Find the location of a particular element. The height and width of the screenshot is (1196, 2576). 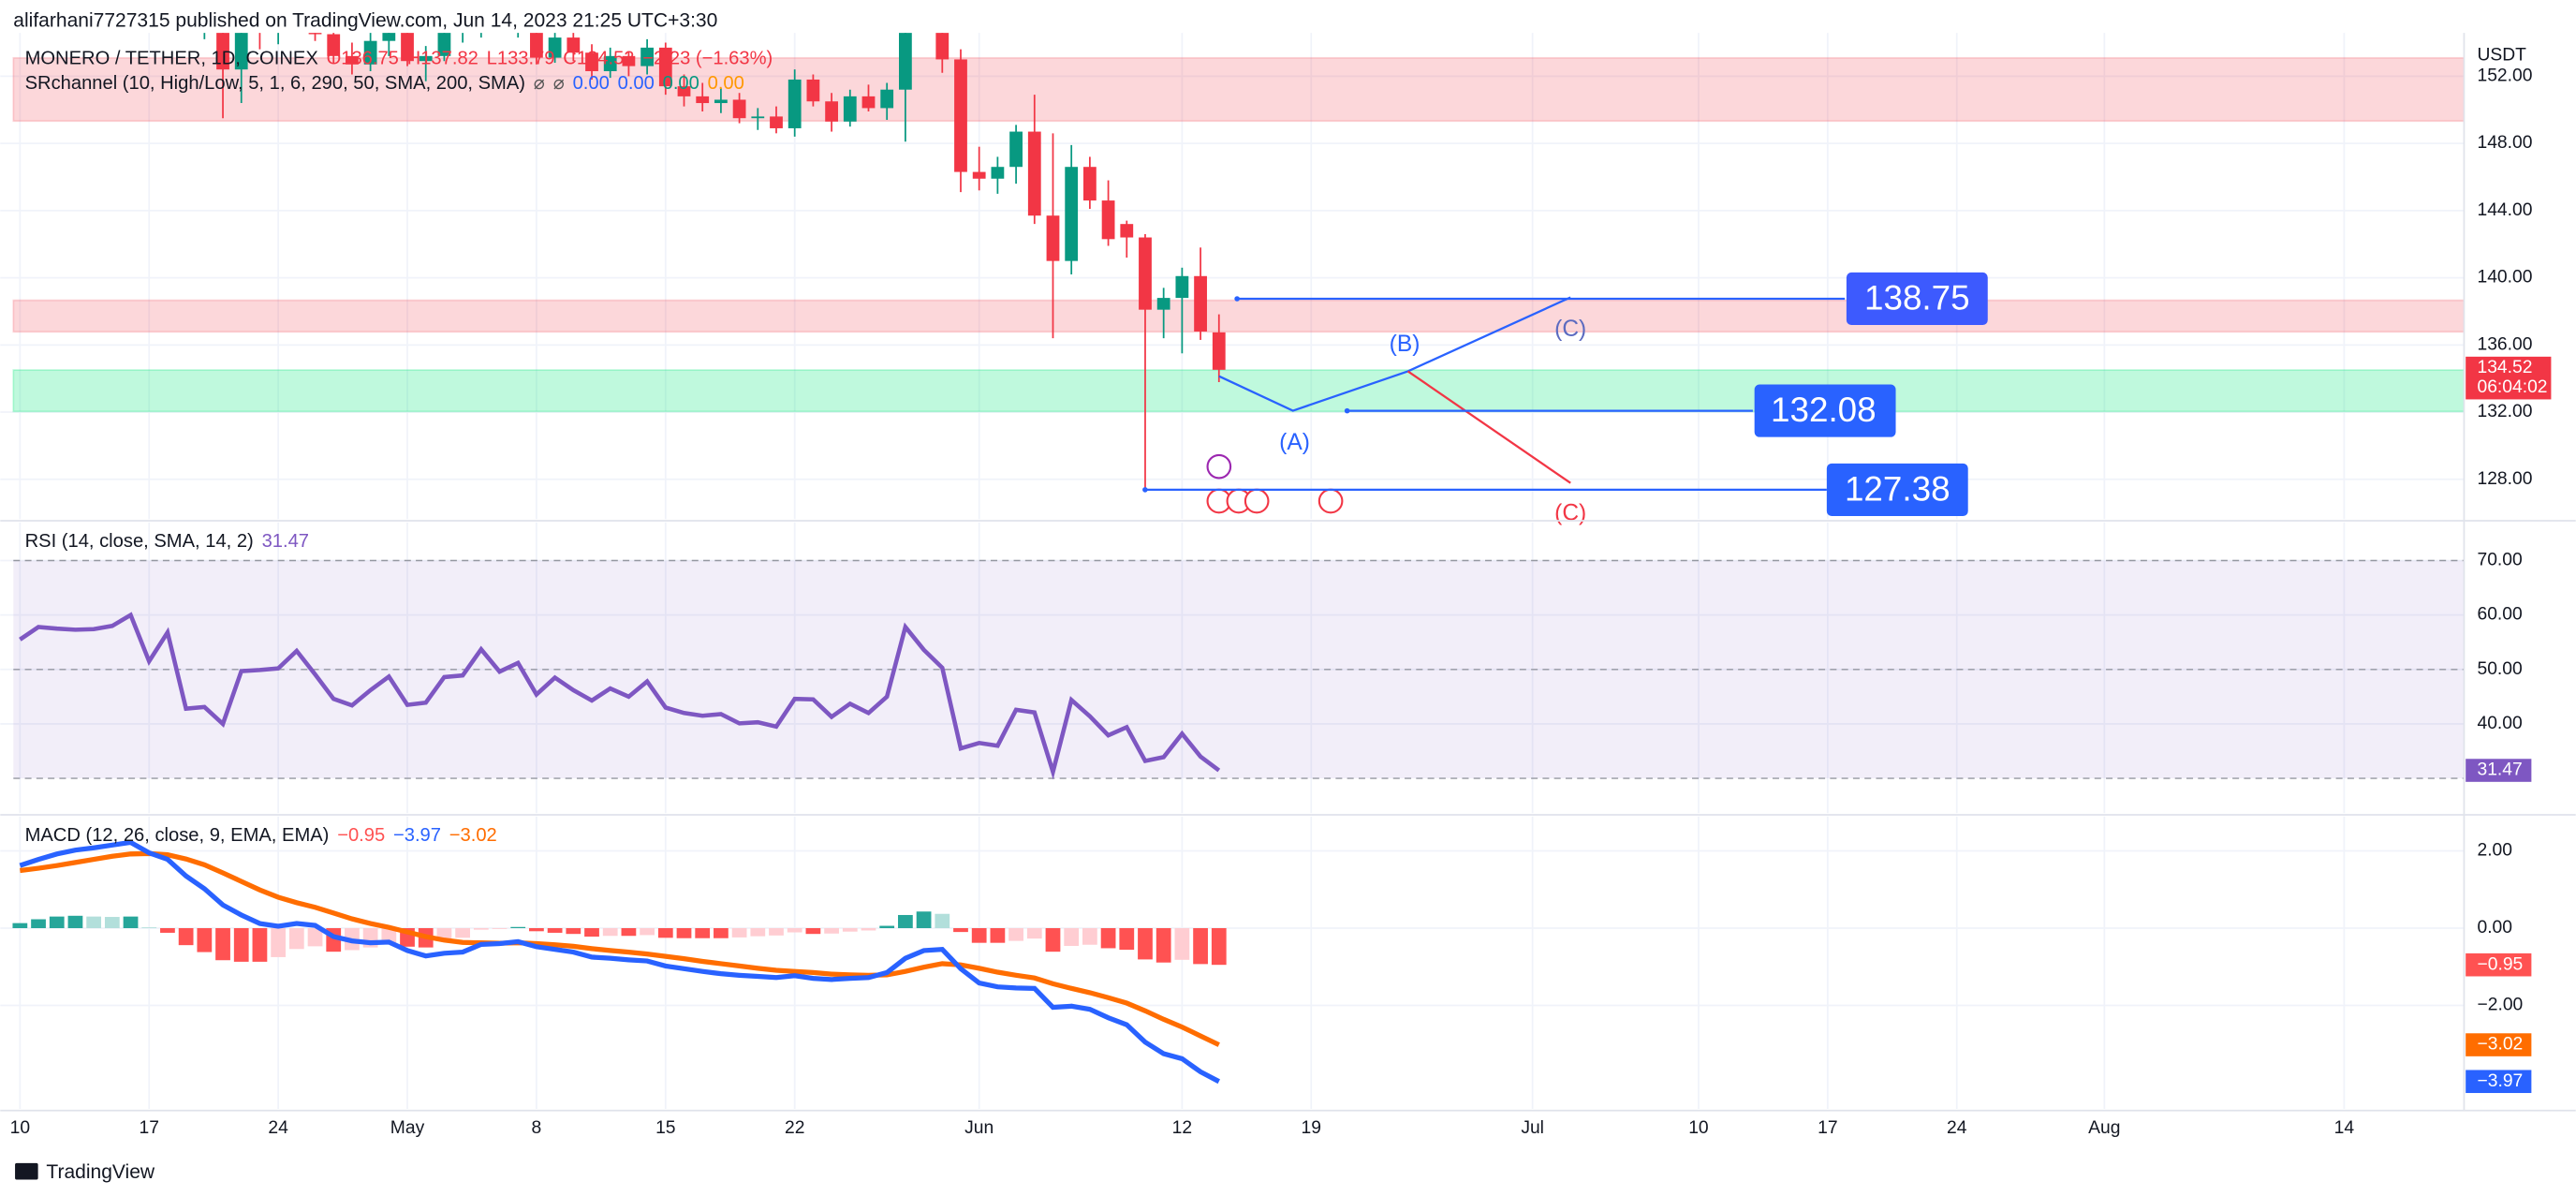

macd-value-box is located at coordinates (2499, 1082).